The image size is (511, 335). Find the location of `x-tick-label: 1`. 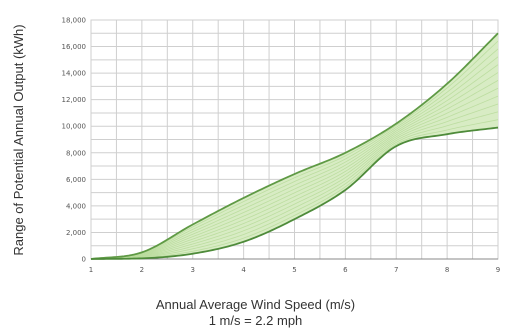

x-tick-label: 1 is located at coordinates (91, 270).